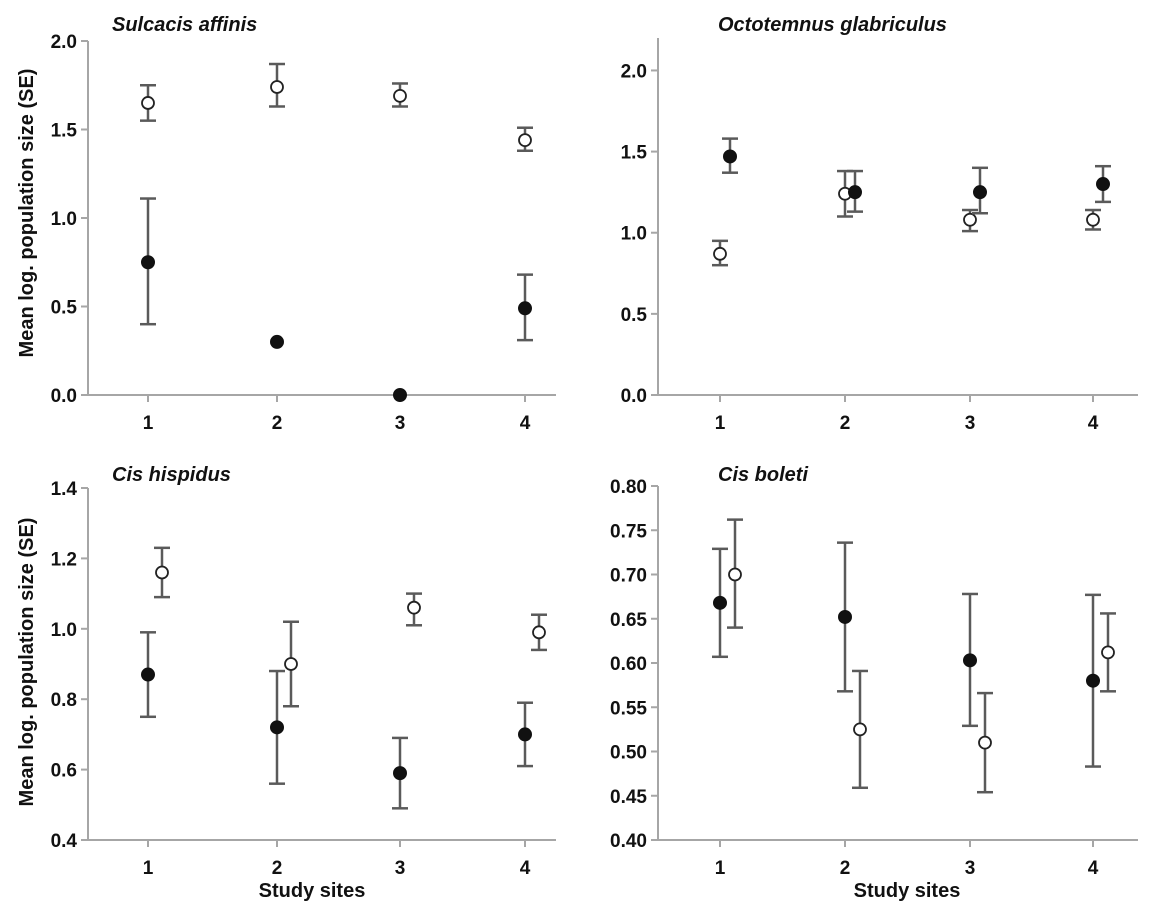 The height and width of the screenshot is (907, 1150). What do you see at coordinates (64, 559) in the screenshot?
I see `y-tick-label: 1.2` at bounding box center [64, 559].